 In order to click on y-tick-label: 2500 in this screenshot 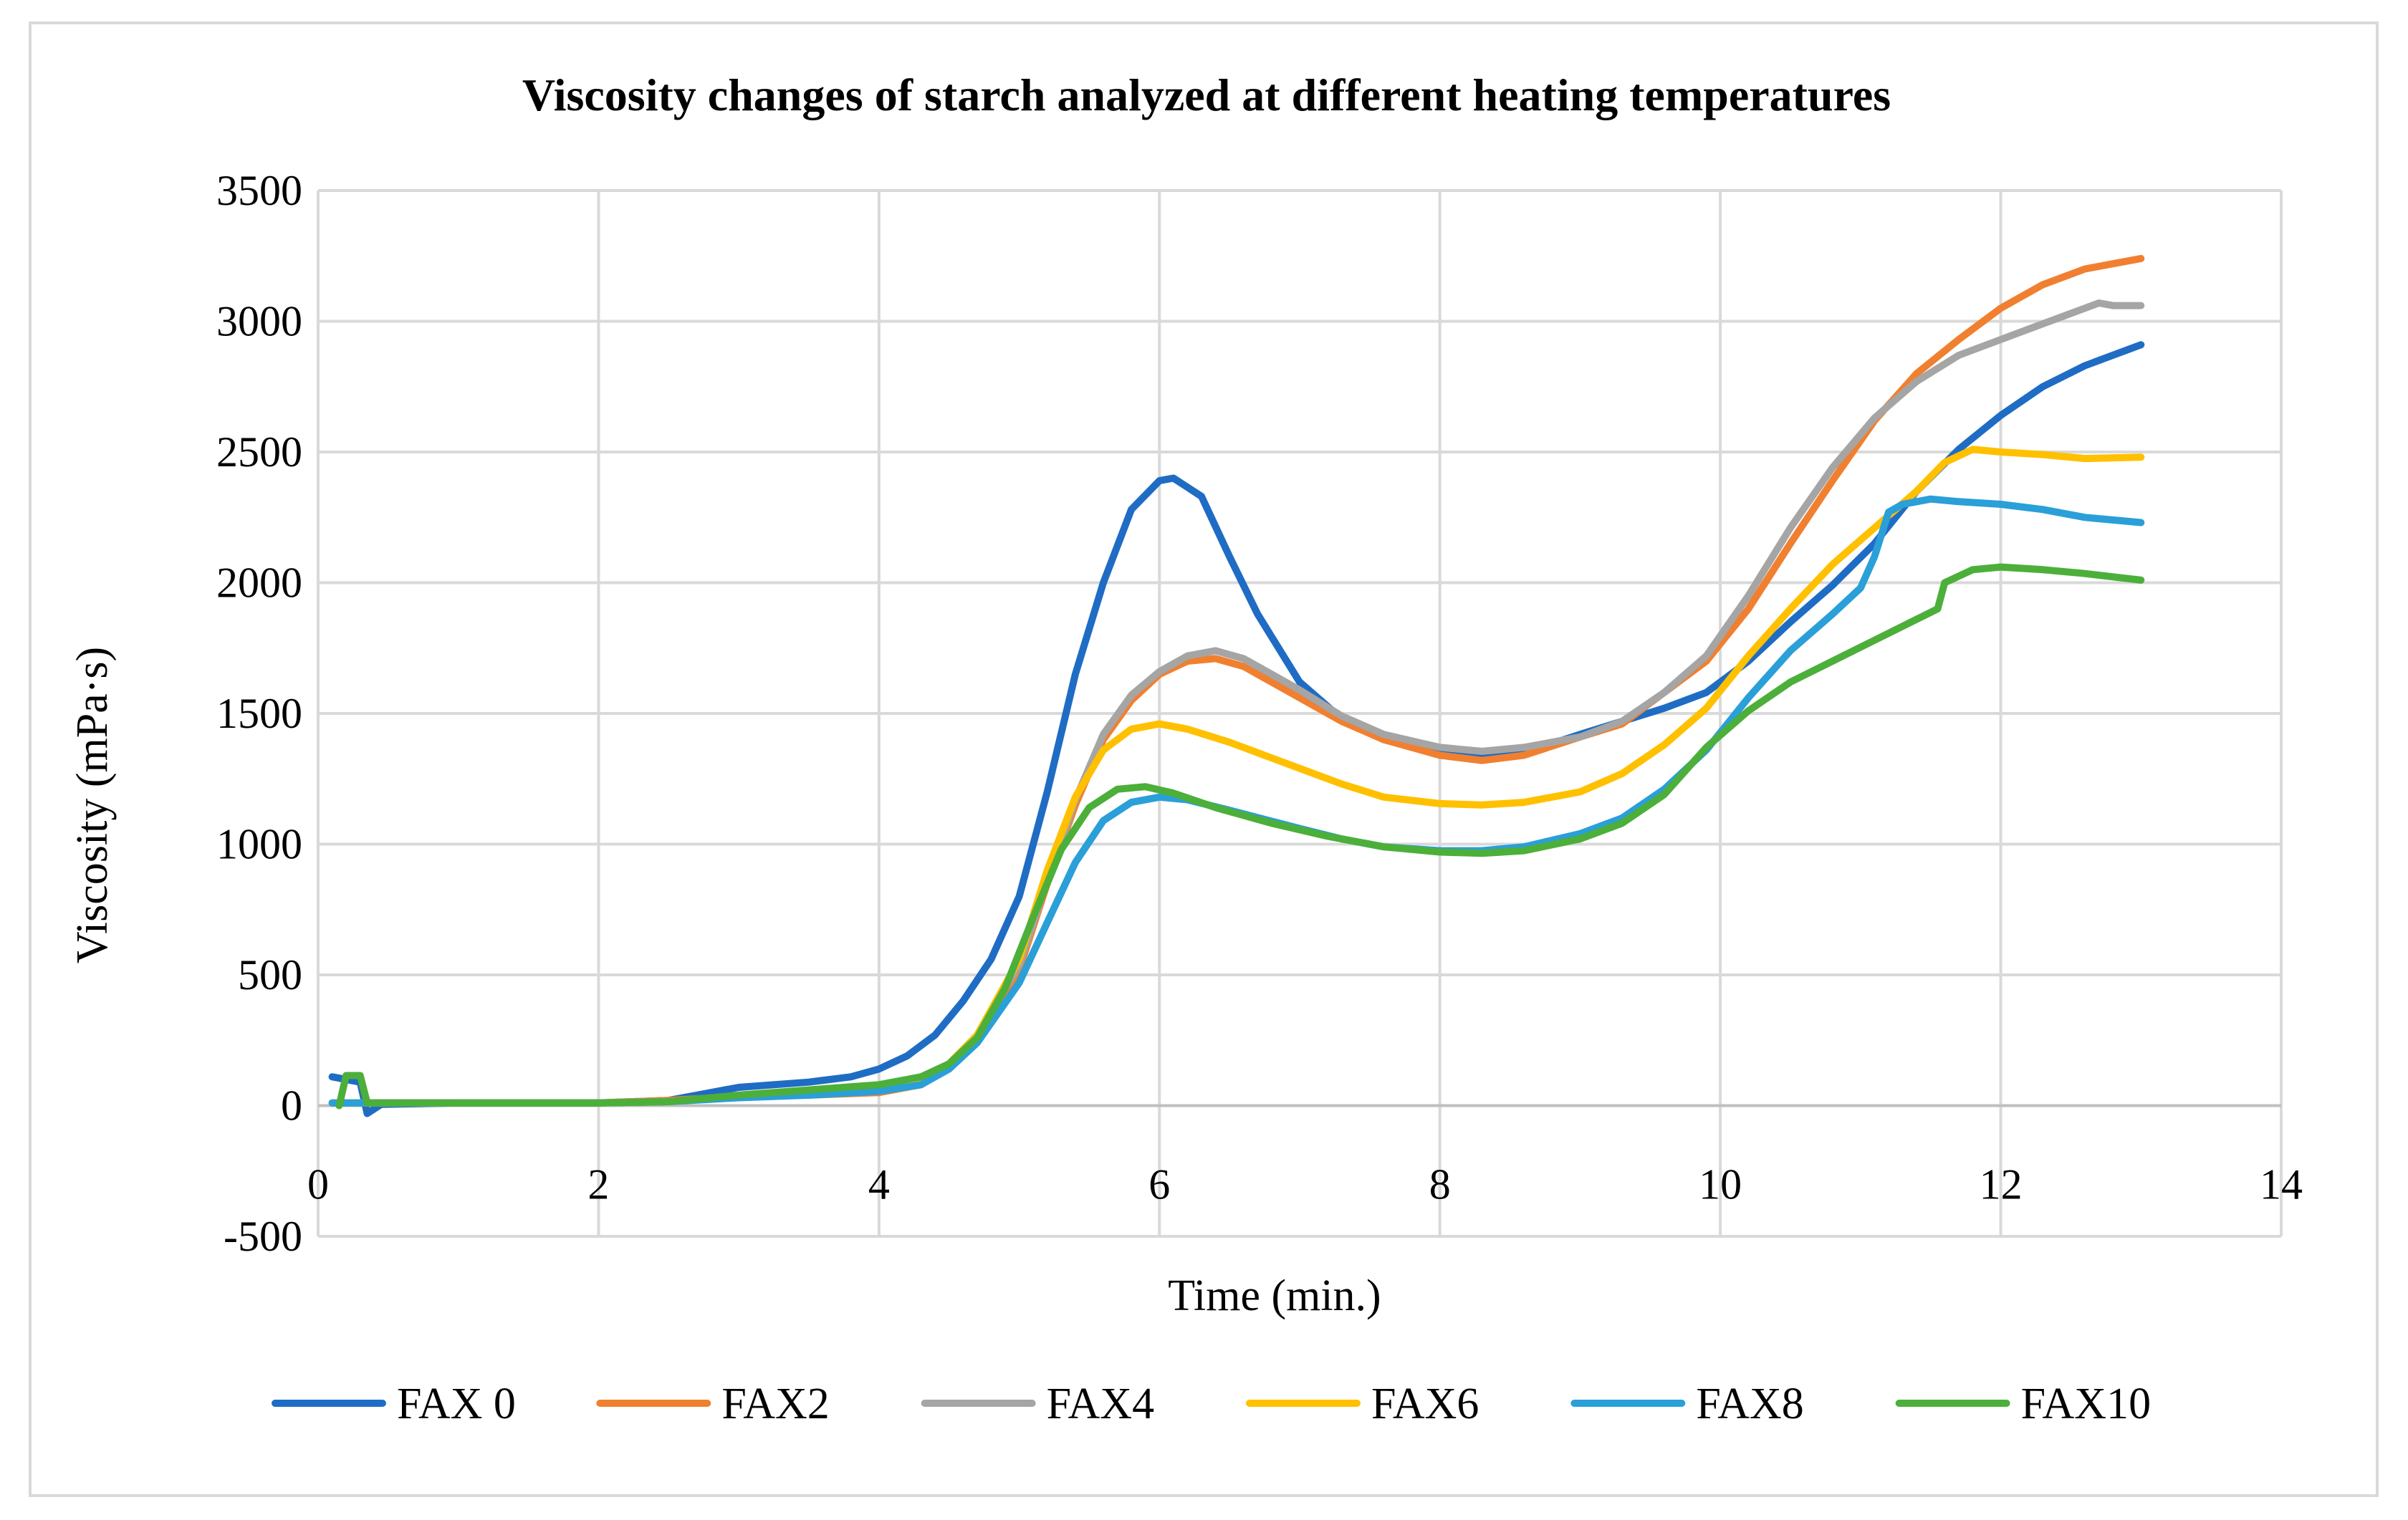, I will do `click(259, 452)`.